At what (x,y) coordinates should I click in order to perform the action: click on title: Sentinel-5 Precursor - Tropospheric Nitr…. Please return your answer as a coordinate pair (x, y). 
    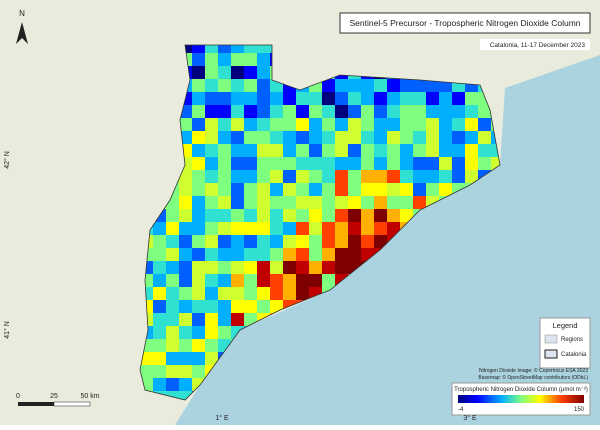
    Looking at the image, I should click on (464, 23).